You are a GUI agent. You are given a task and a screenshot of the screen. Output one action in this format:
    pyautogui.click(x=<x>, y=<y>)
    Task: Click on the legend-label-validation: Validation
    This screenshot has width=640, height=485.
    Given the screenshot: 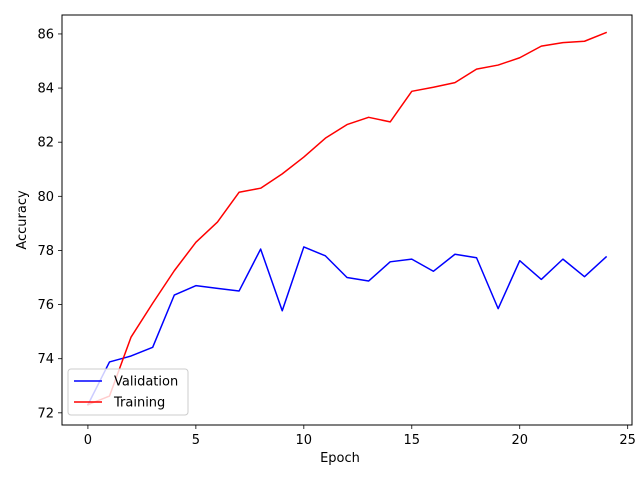 What is the action you would take?
    pyautogui.click(x=146, y=382)
    